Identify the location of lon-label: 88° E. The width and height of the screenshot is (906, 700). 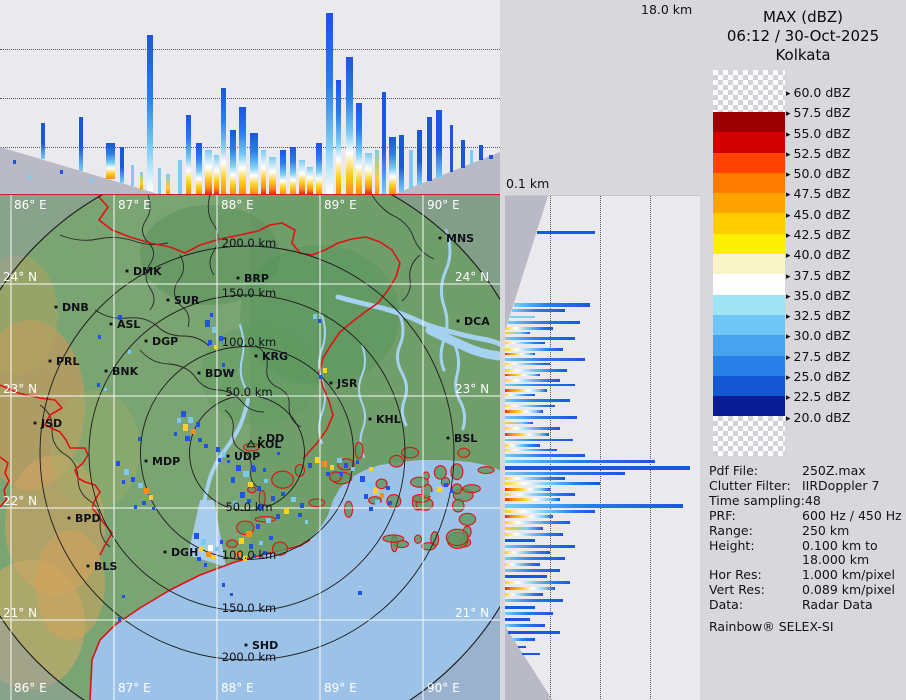
(237, 688).